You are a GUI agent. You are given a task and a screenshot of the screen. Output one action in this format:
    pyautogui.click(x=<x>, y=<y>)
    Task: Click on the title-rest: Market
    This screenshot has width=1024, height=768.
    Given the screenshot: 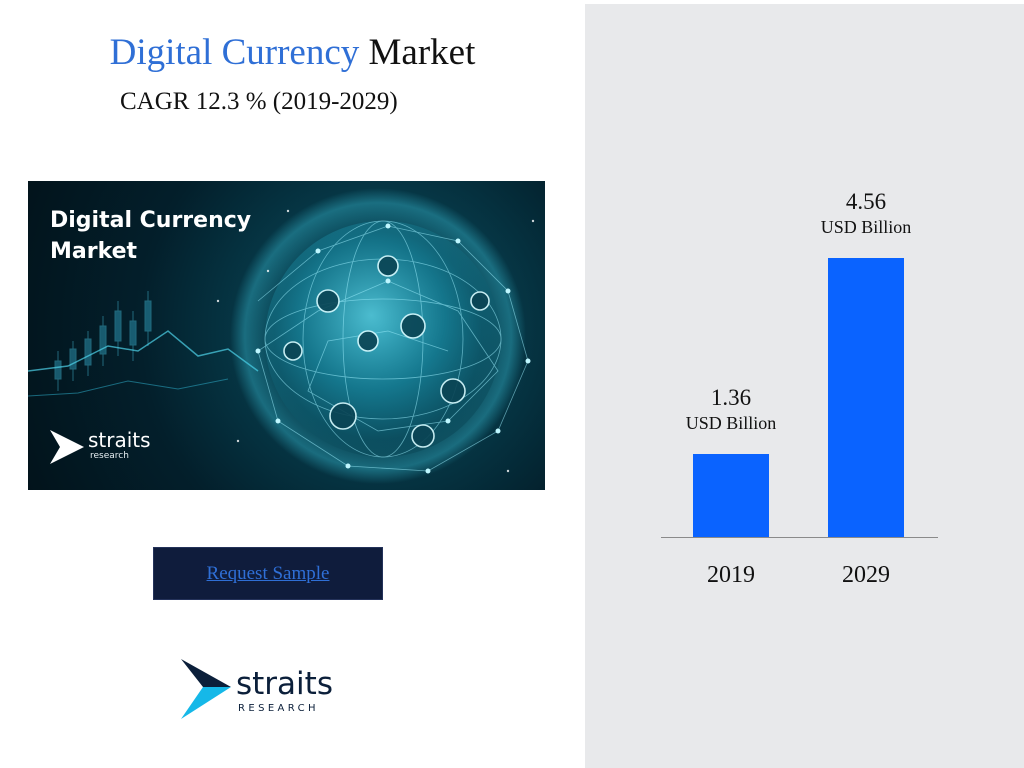 What is the action you would take?
    pyautogui.click(x=422, y=52)
    